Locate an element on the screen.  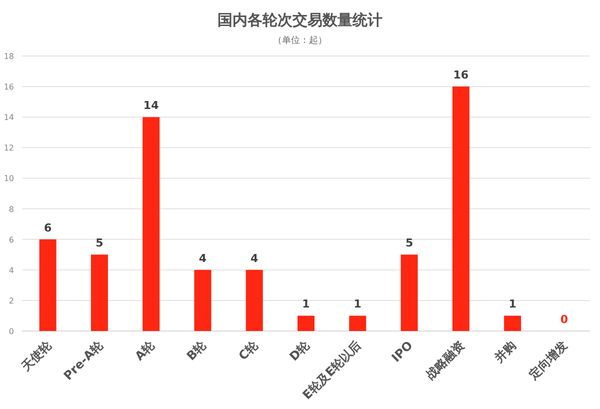
data-label: 6 is located at coordinates (48, 227).